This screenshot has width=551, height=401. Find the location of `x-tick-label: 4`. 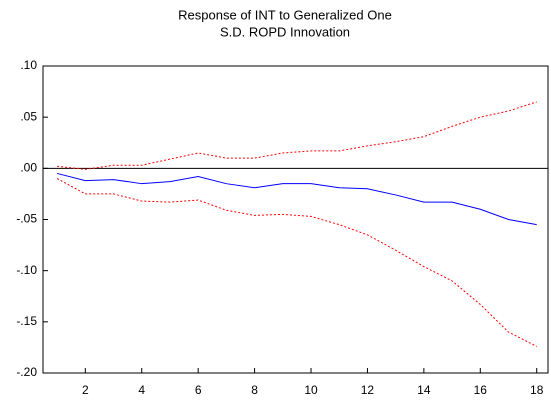

x-tick-label: 4 is located at coordinates (141, 390).